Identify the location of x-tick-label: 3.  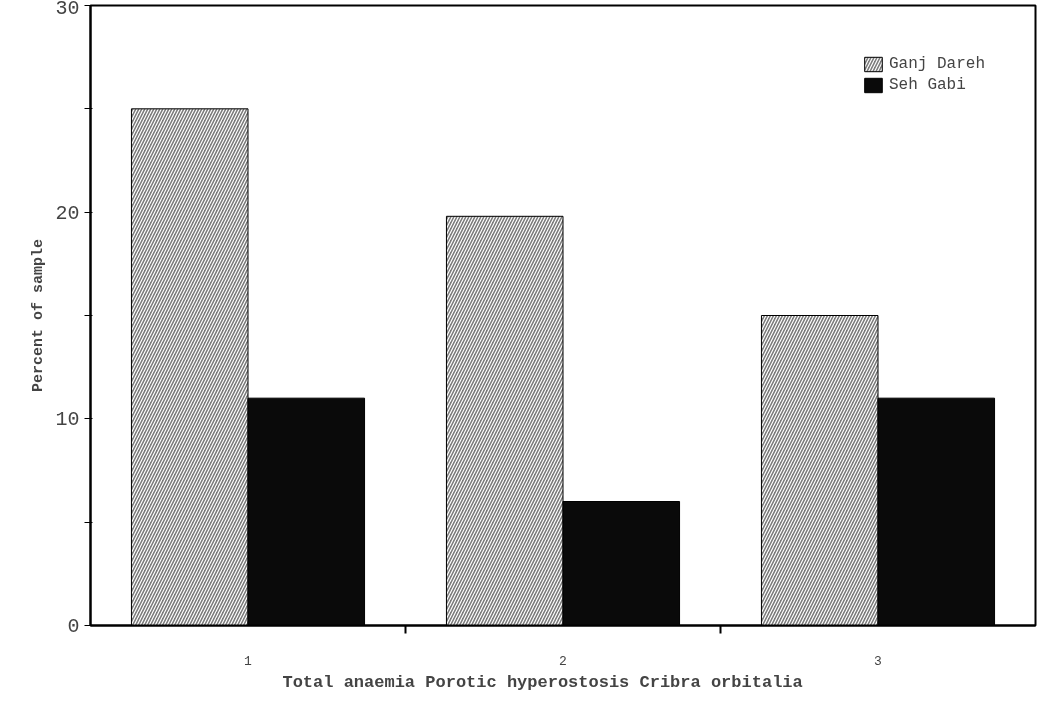
(878, 661).